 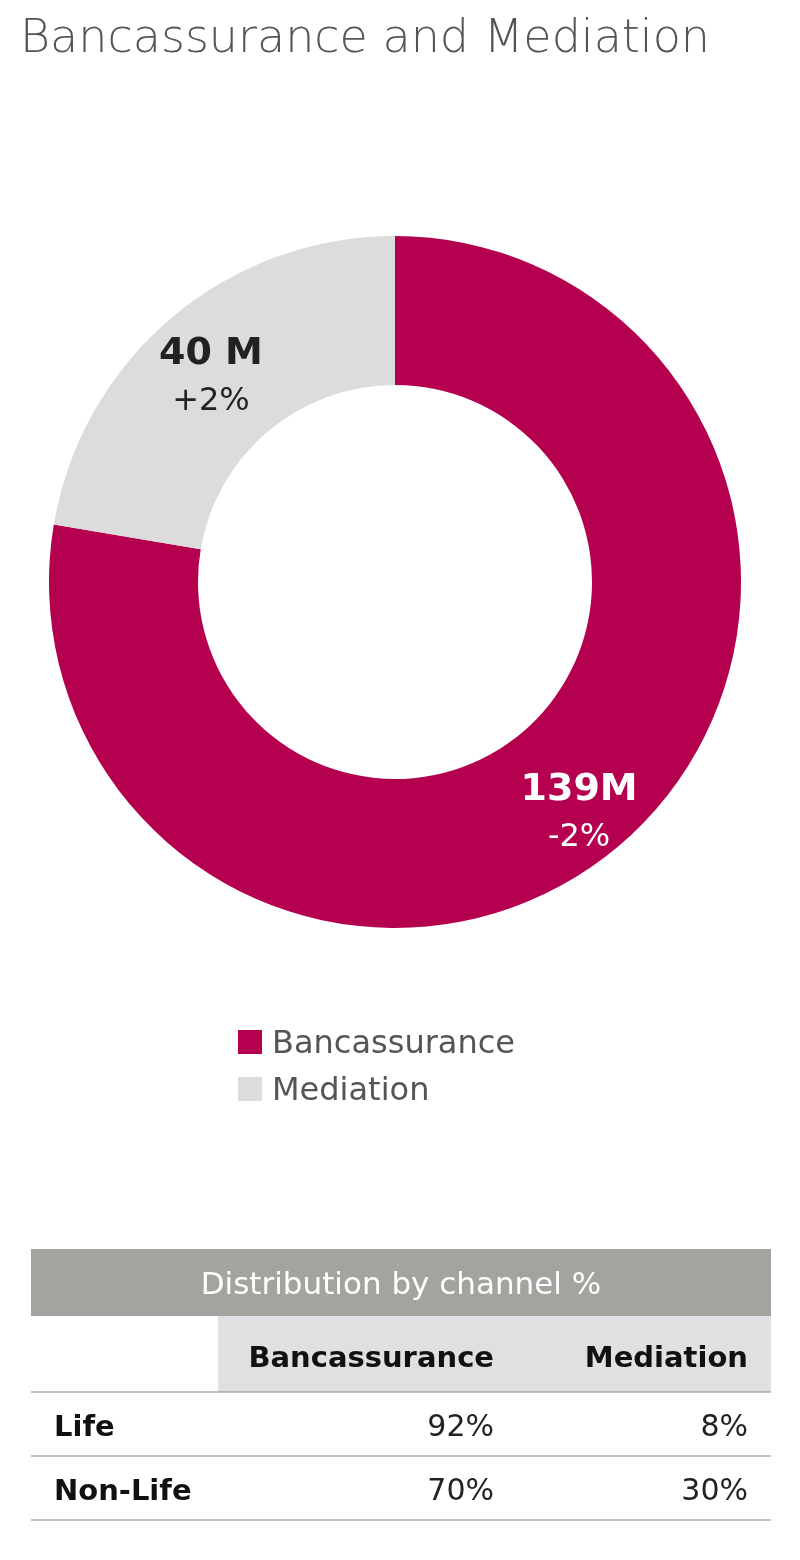 I want to click on text: 30%, so click(x=714, y=1489).